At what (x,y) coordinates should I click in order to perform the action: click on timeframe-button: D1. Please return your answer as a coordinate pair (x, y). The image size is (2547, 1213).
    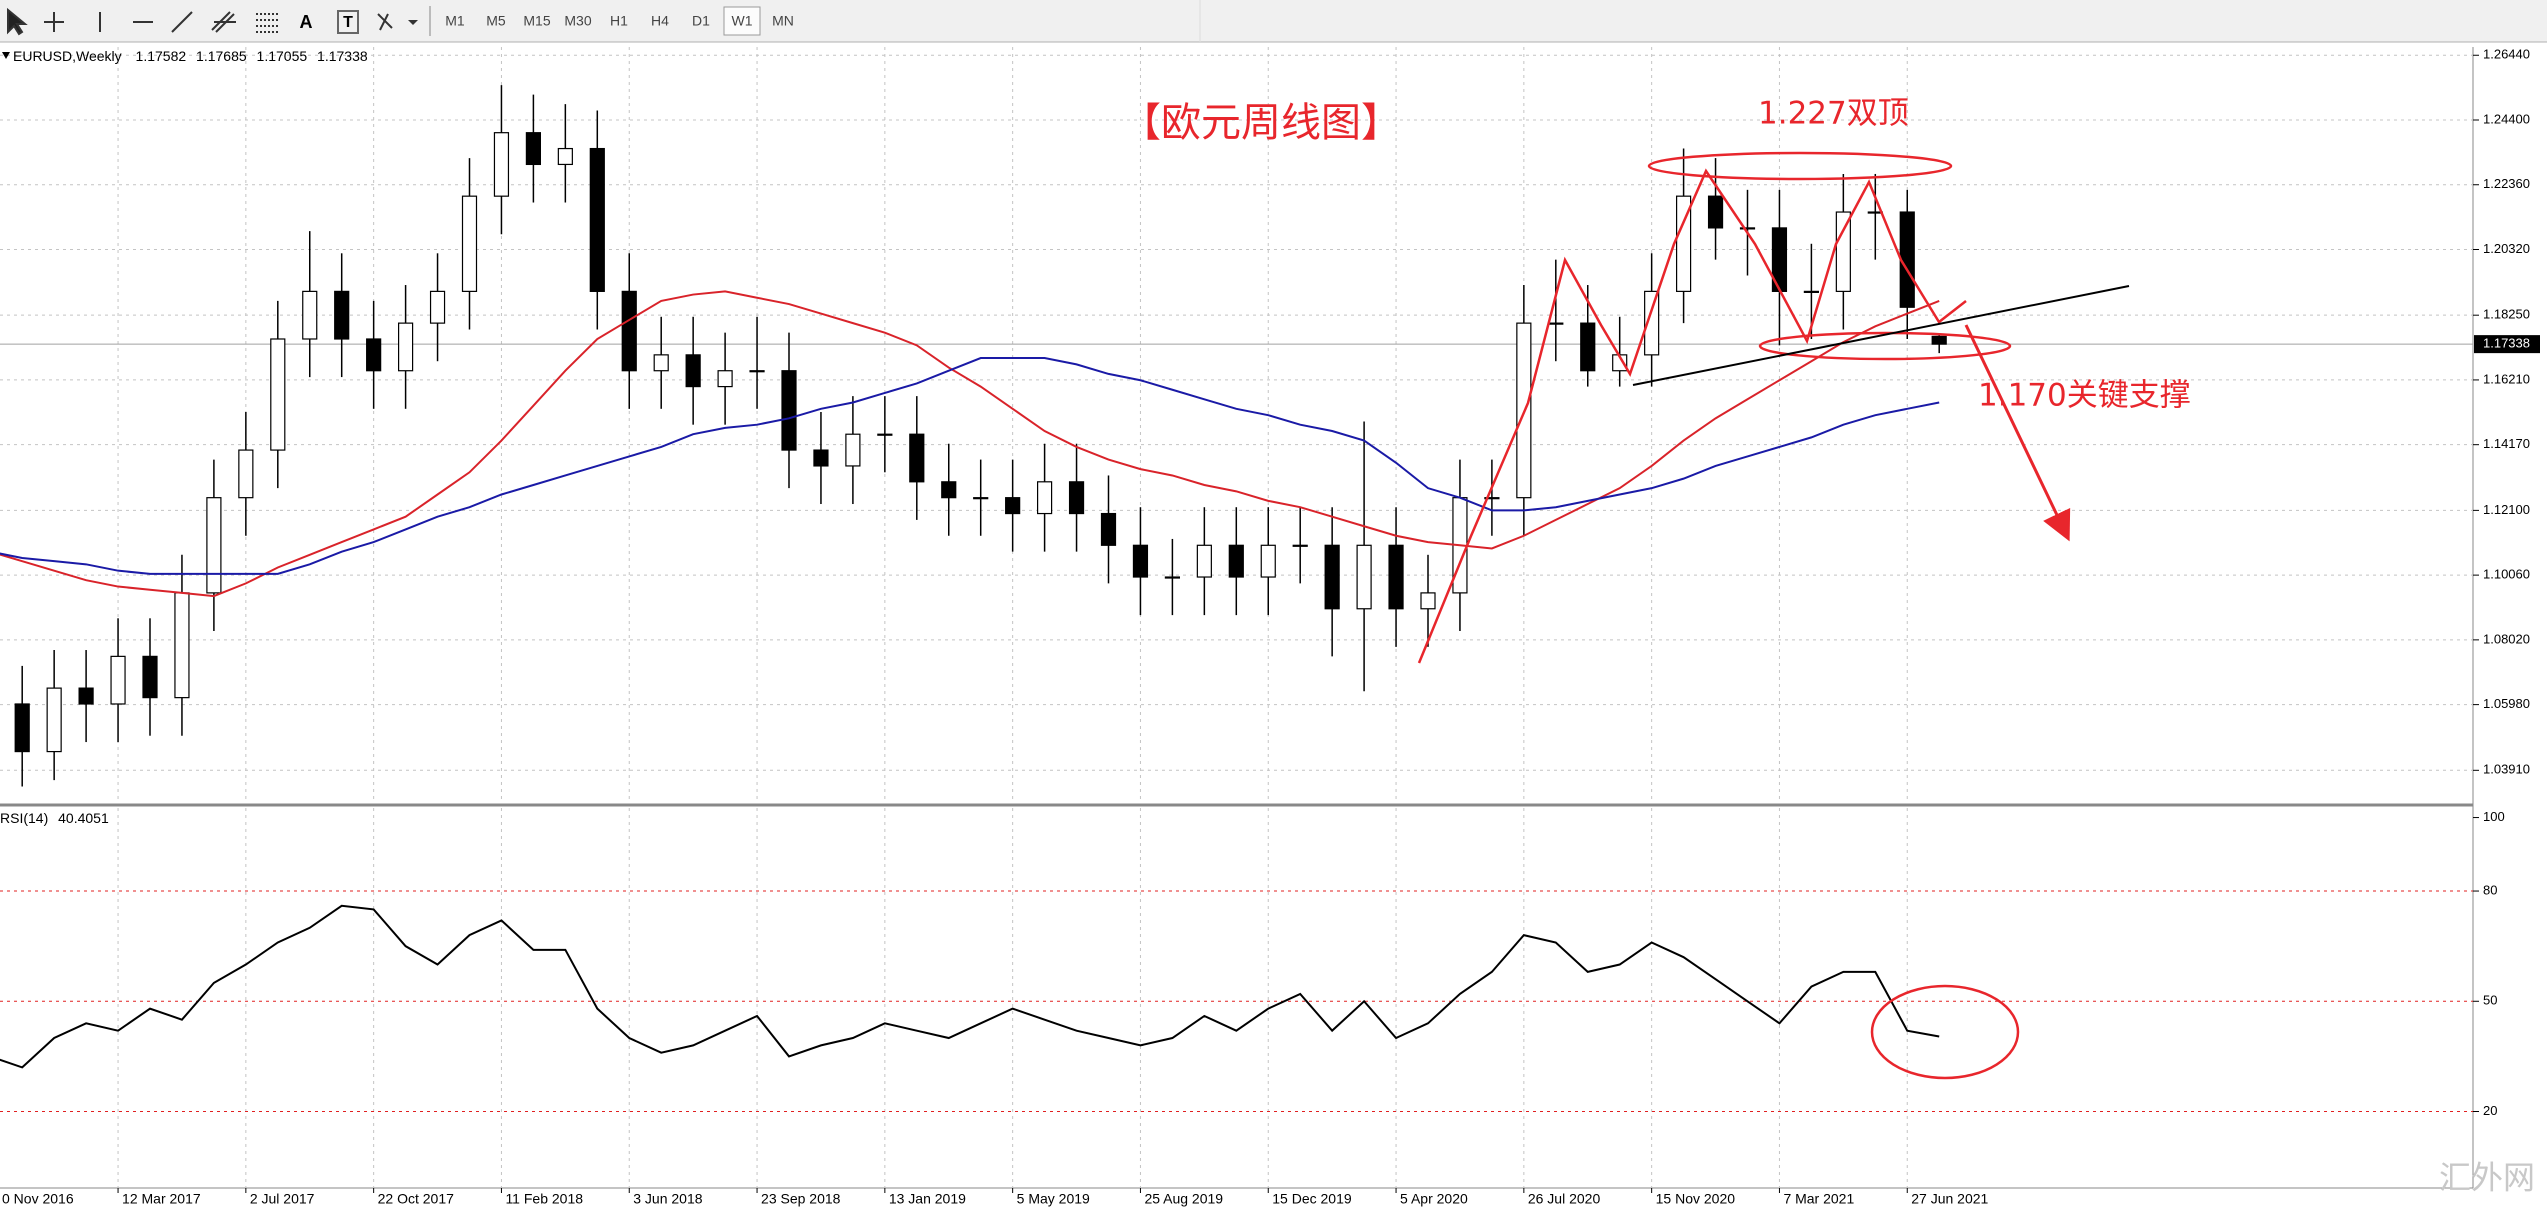
    Looking at the image, I should click on (701, 21).